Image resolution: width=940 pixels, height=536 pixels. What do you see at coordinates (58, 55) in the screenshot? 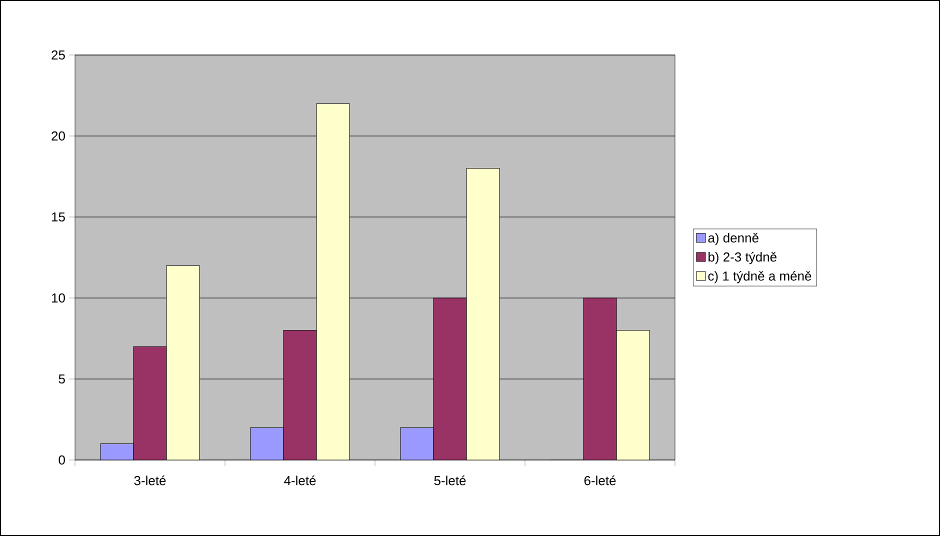
I see `y-tick-label: 25` at bounding box center [58, 55].